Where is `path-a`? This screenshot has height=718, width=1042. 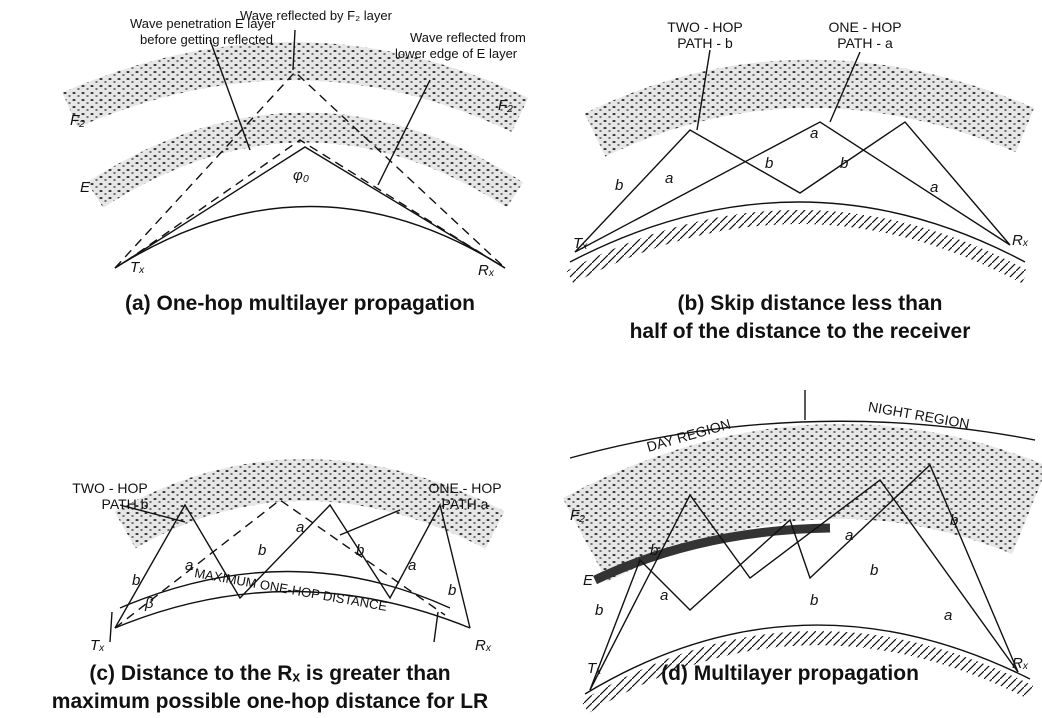
path-a is located at coordinates (792, 187).